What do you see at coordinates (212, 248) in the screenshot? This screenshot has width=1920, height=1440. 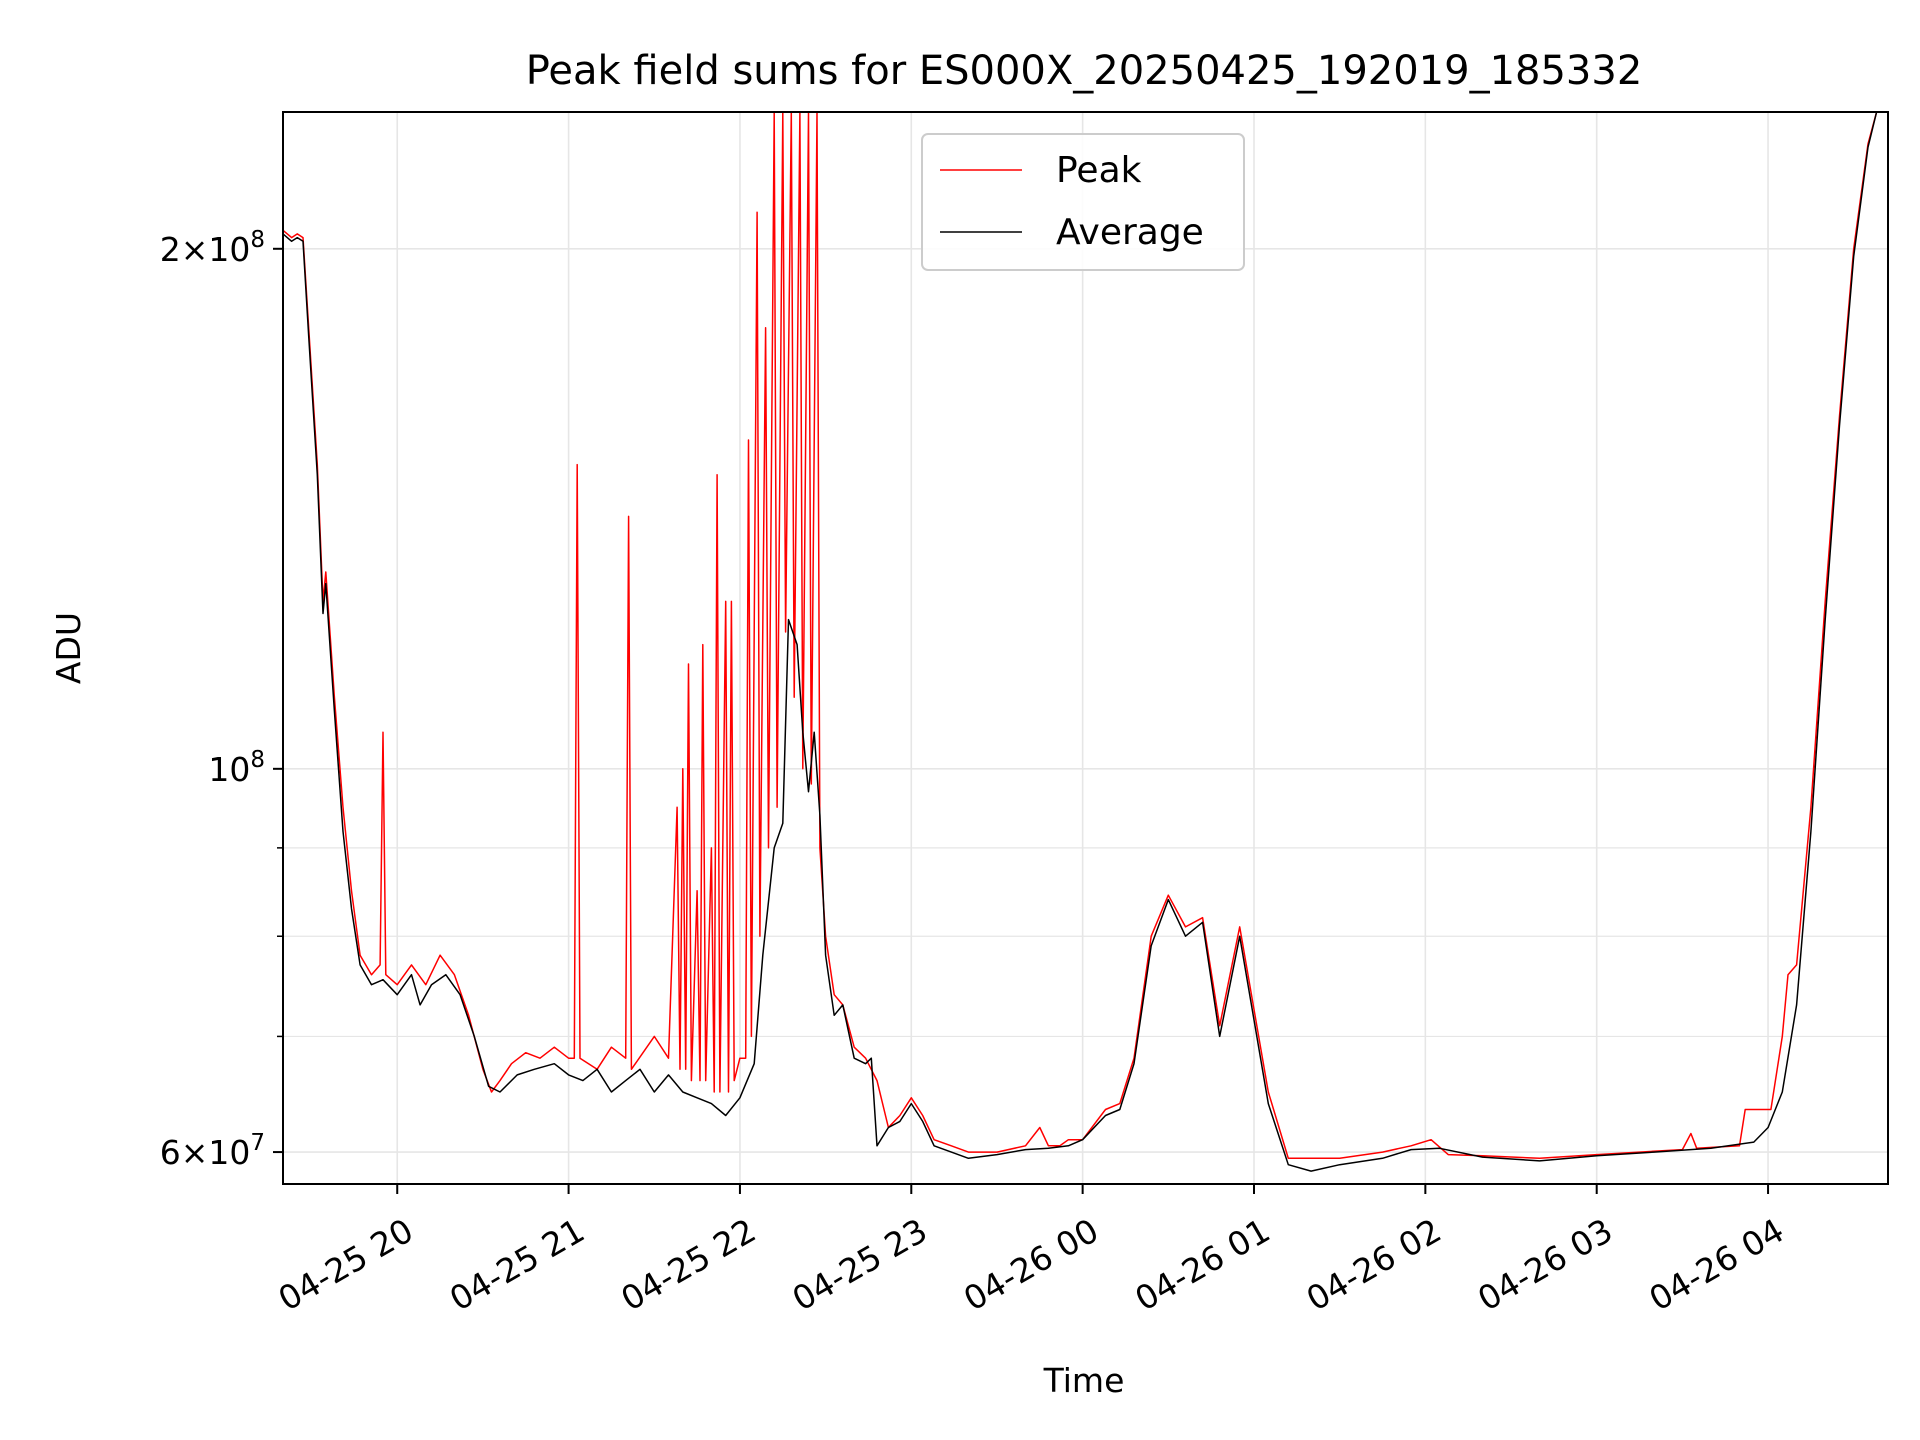 I see `y-tick-label-2: 2×108` at bounding box center [212, 248].